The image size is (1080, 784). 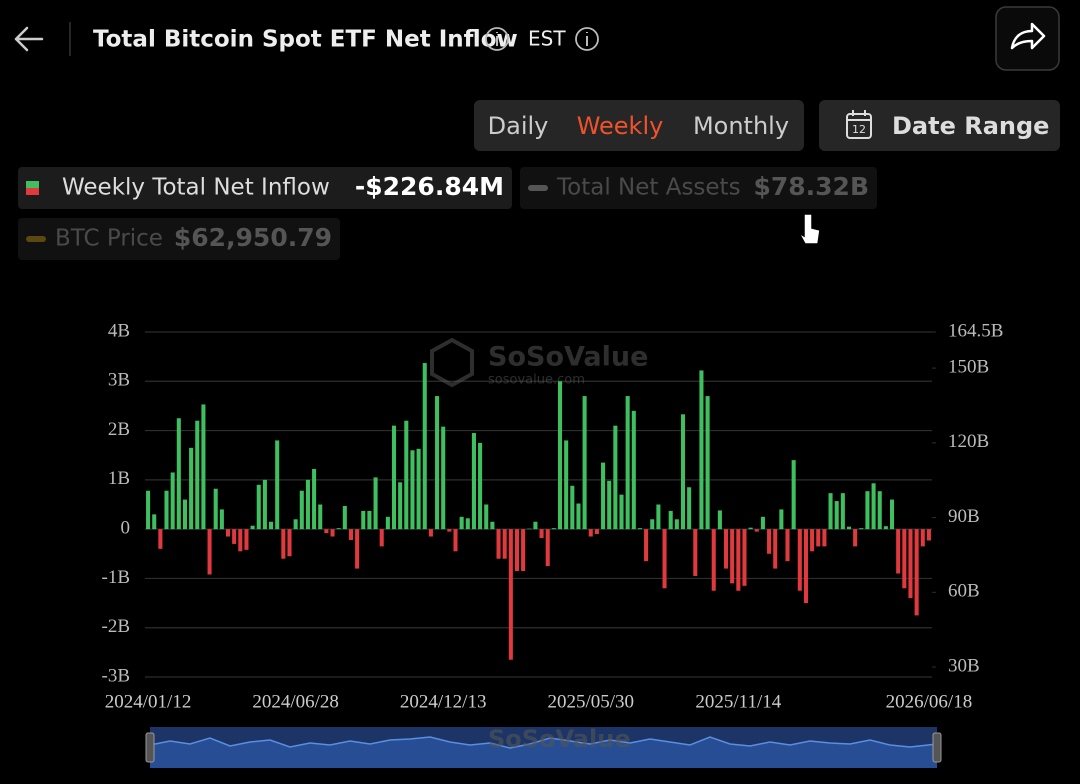 What do you see at coordinates (968, 441) in the screenshot?
I see `y2-tick-label: 120B` at bounding box center [968, 441].